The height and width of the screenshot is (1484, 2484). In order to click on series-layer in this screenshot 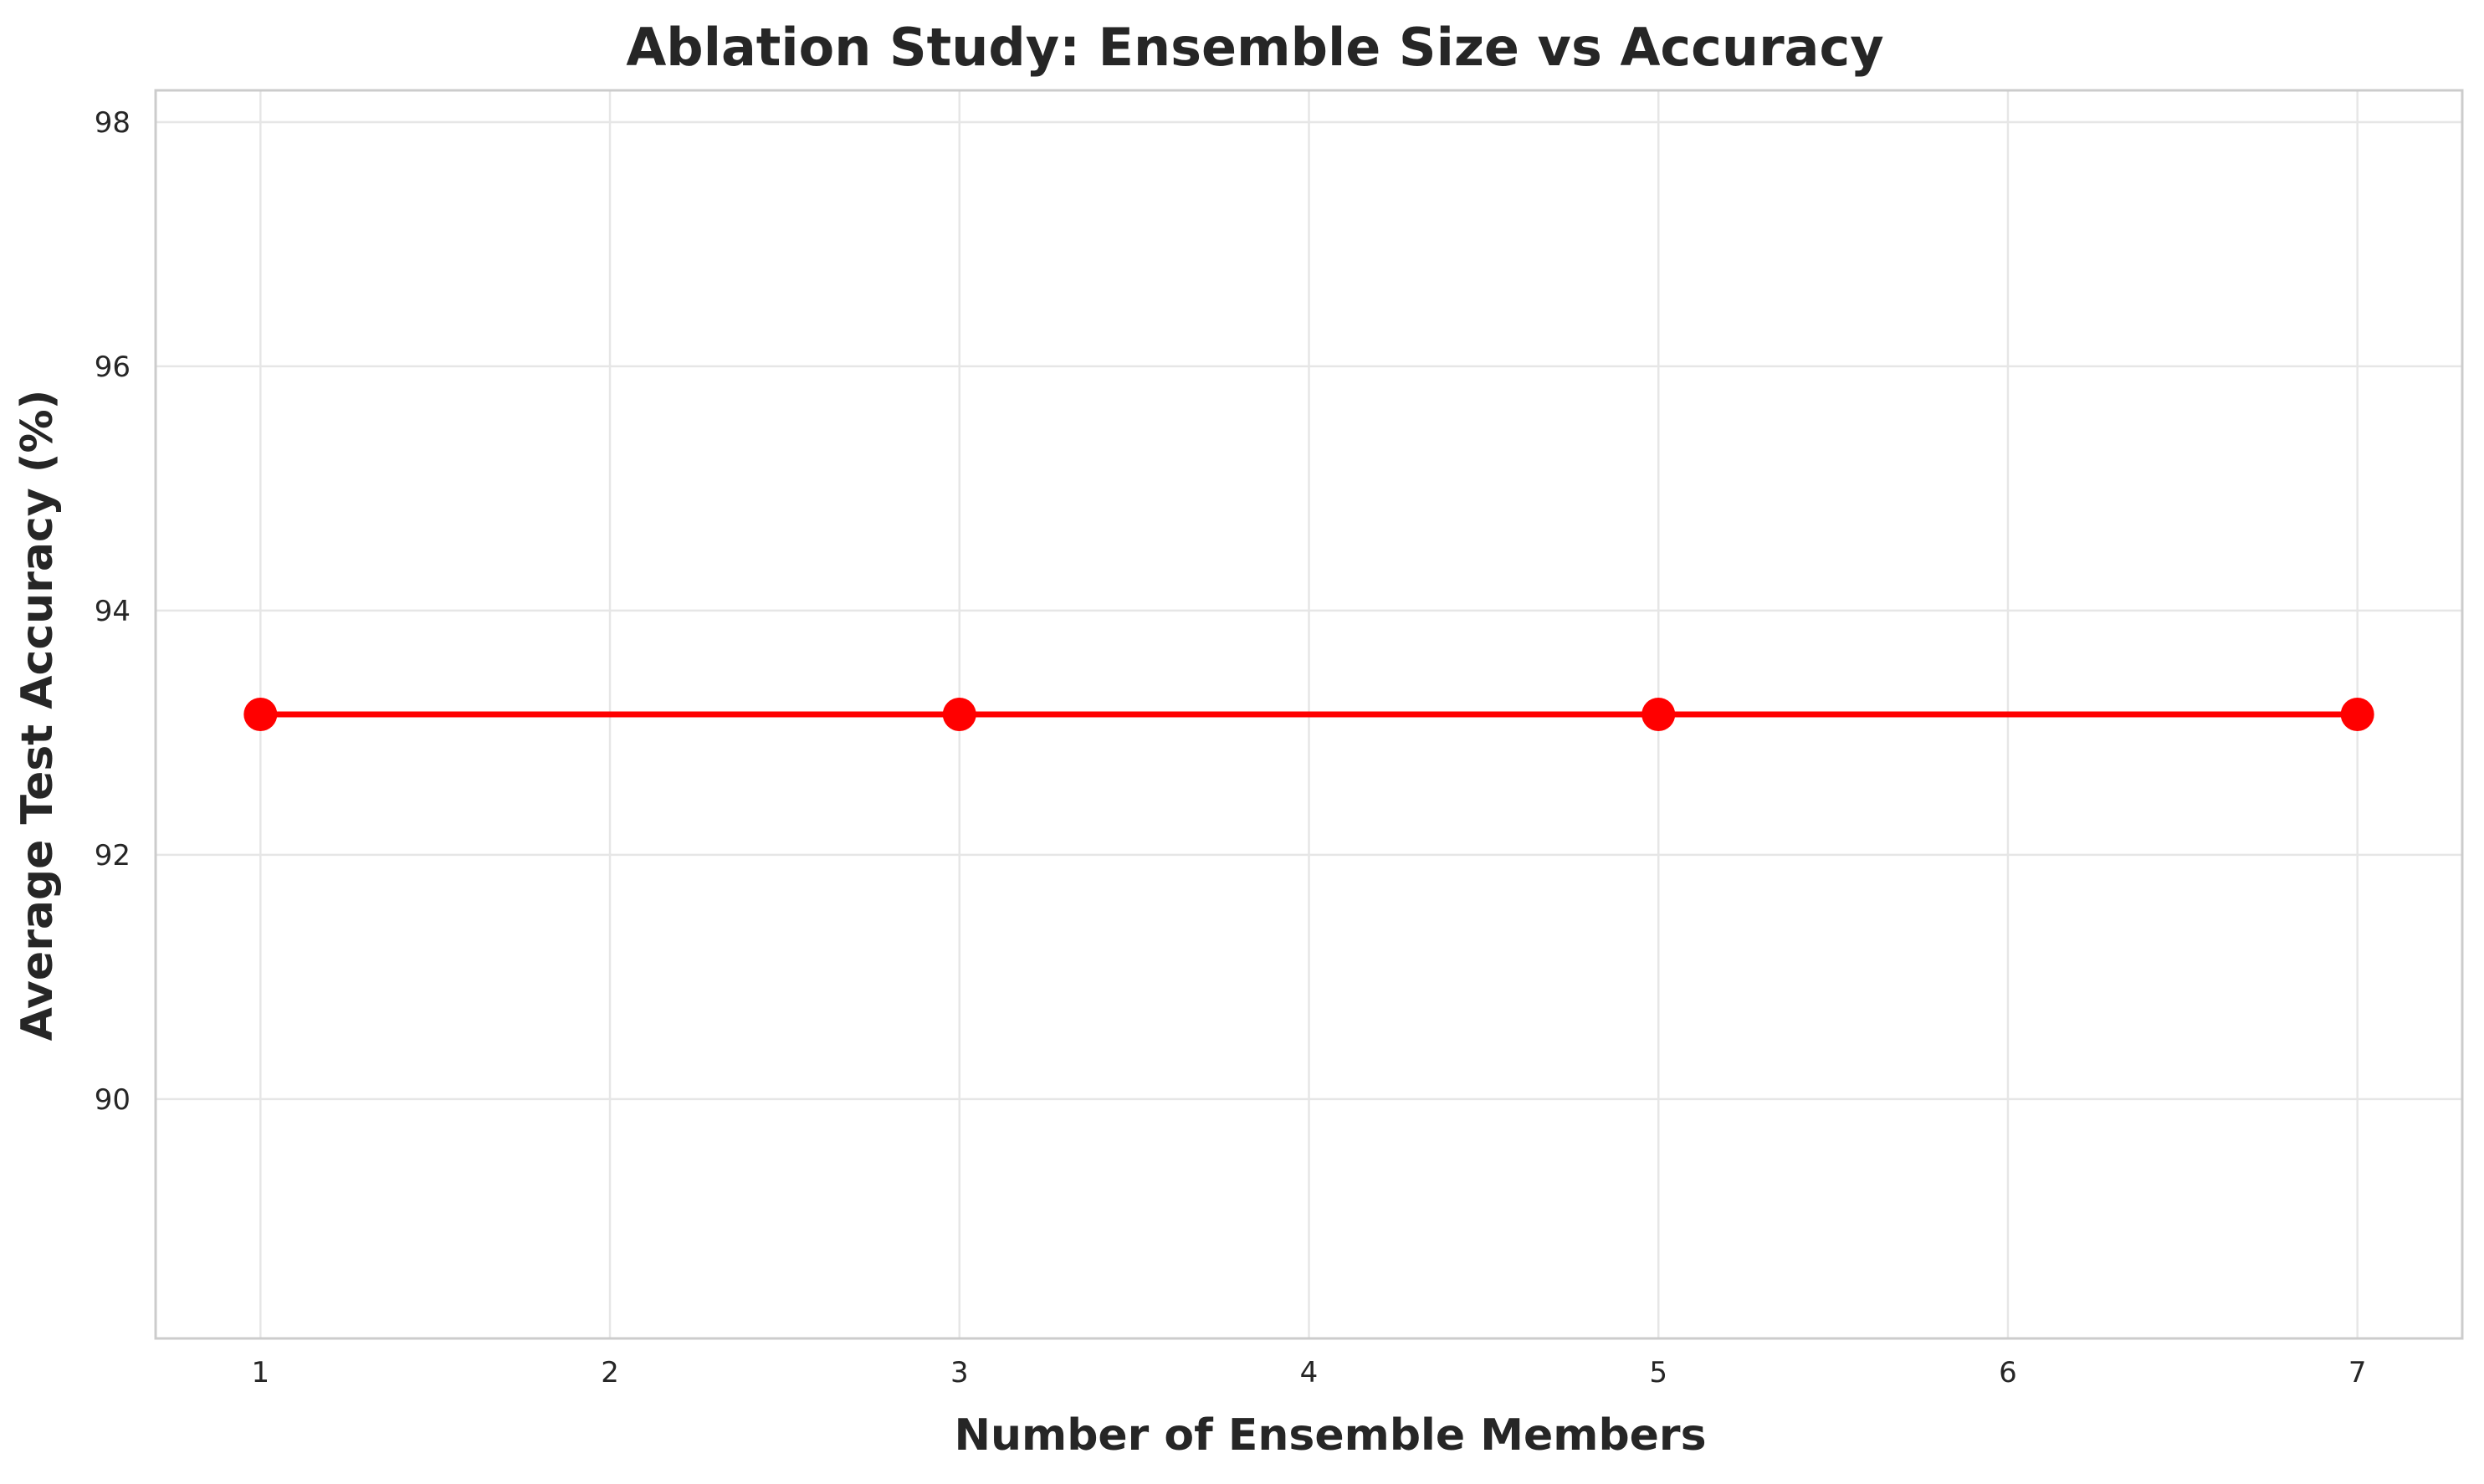, I will do `click(1308, 714)`.